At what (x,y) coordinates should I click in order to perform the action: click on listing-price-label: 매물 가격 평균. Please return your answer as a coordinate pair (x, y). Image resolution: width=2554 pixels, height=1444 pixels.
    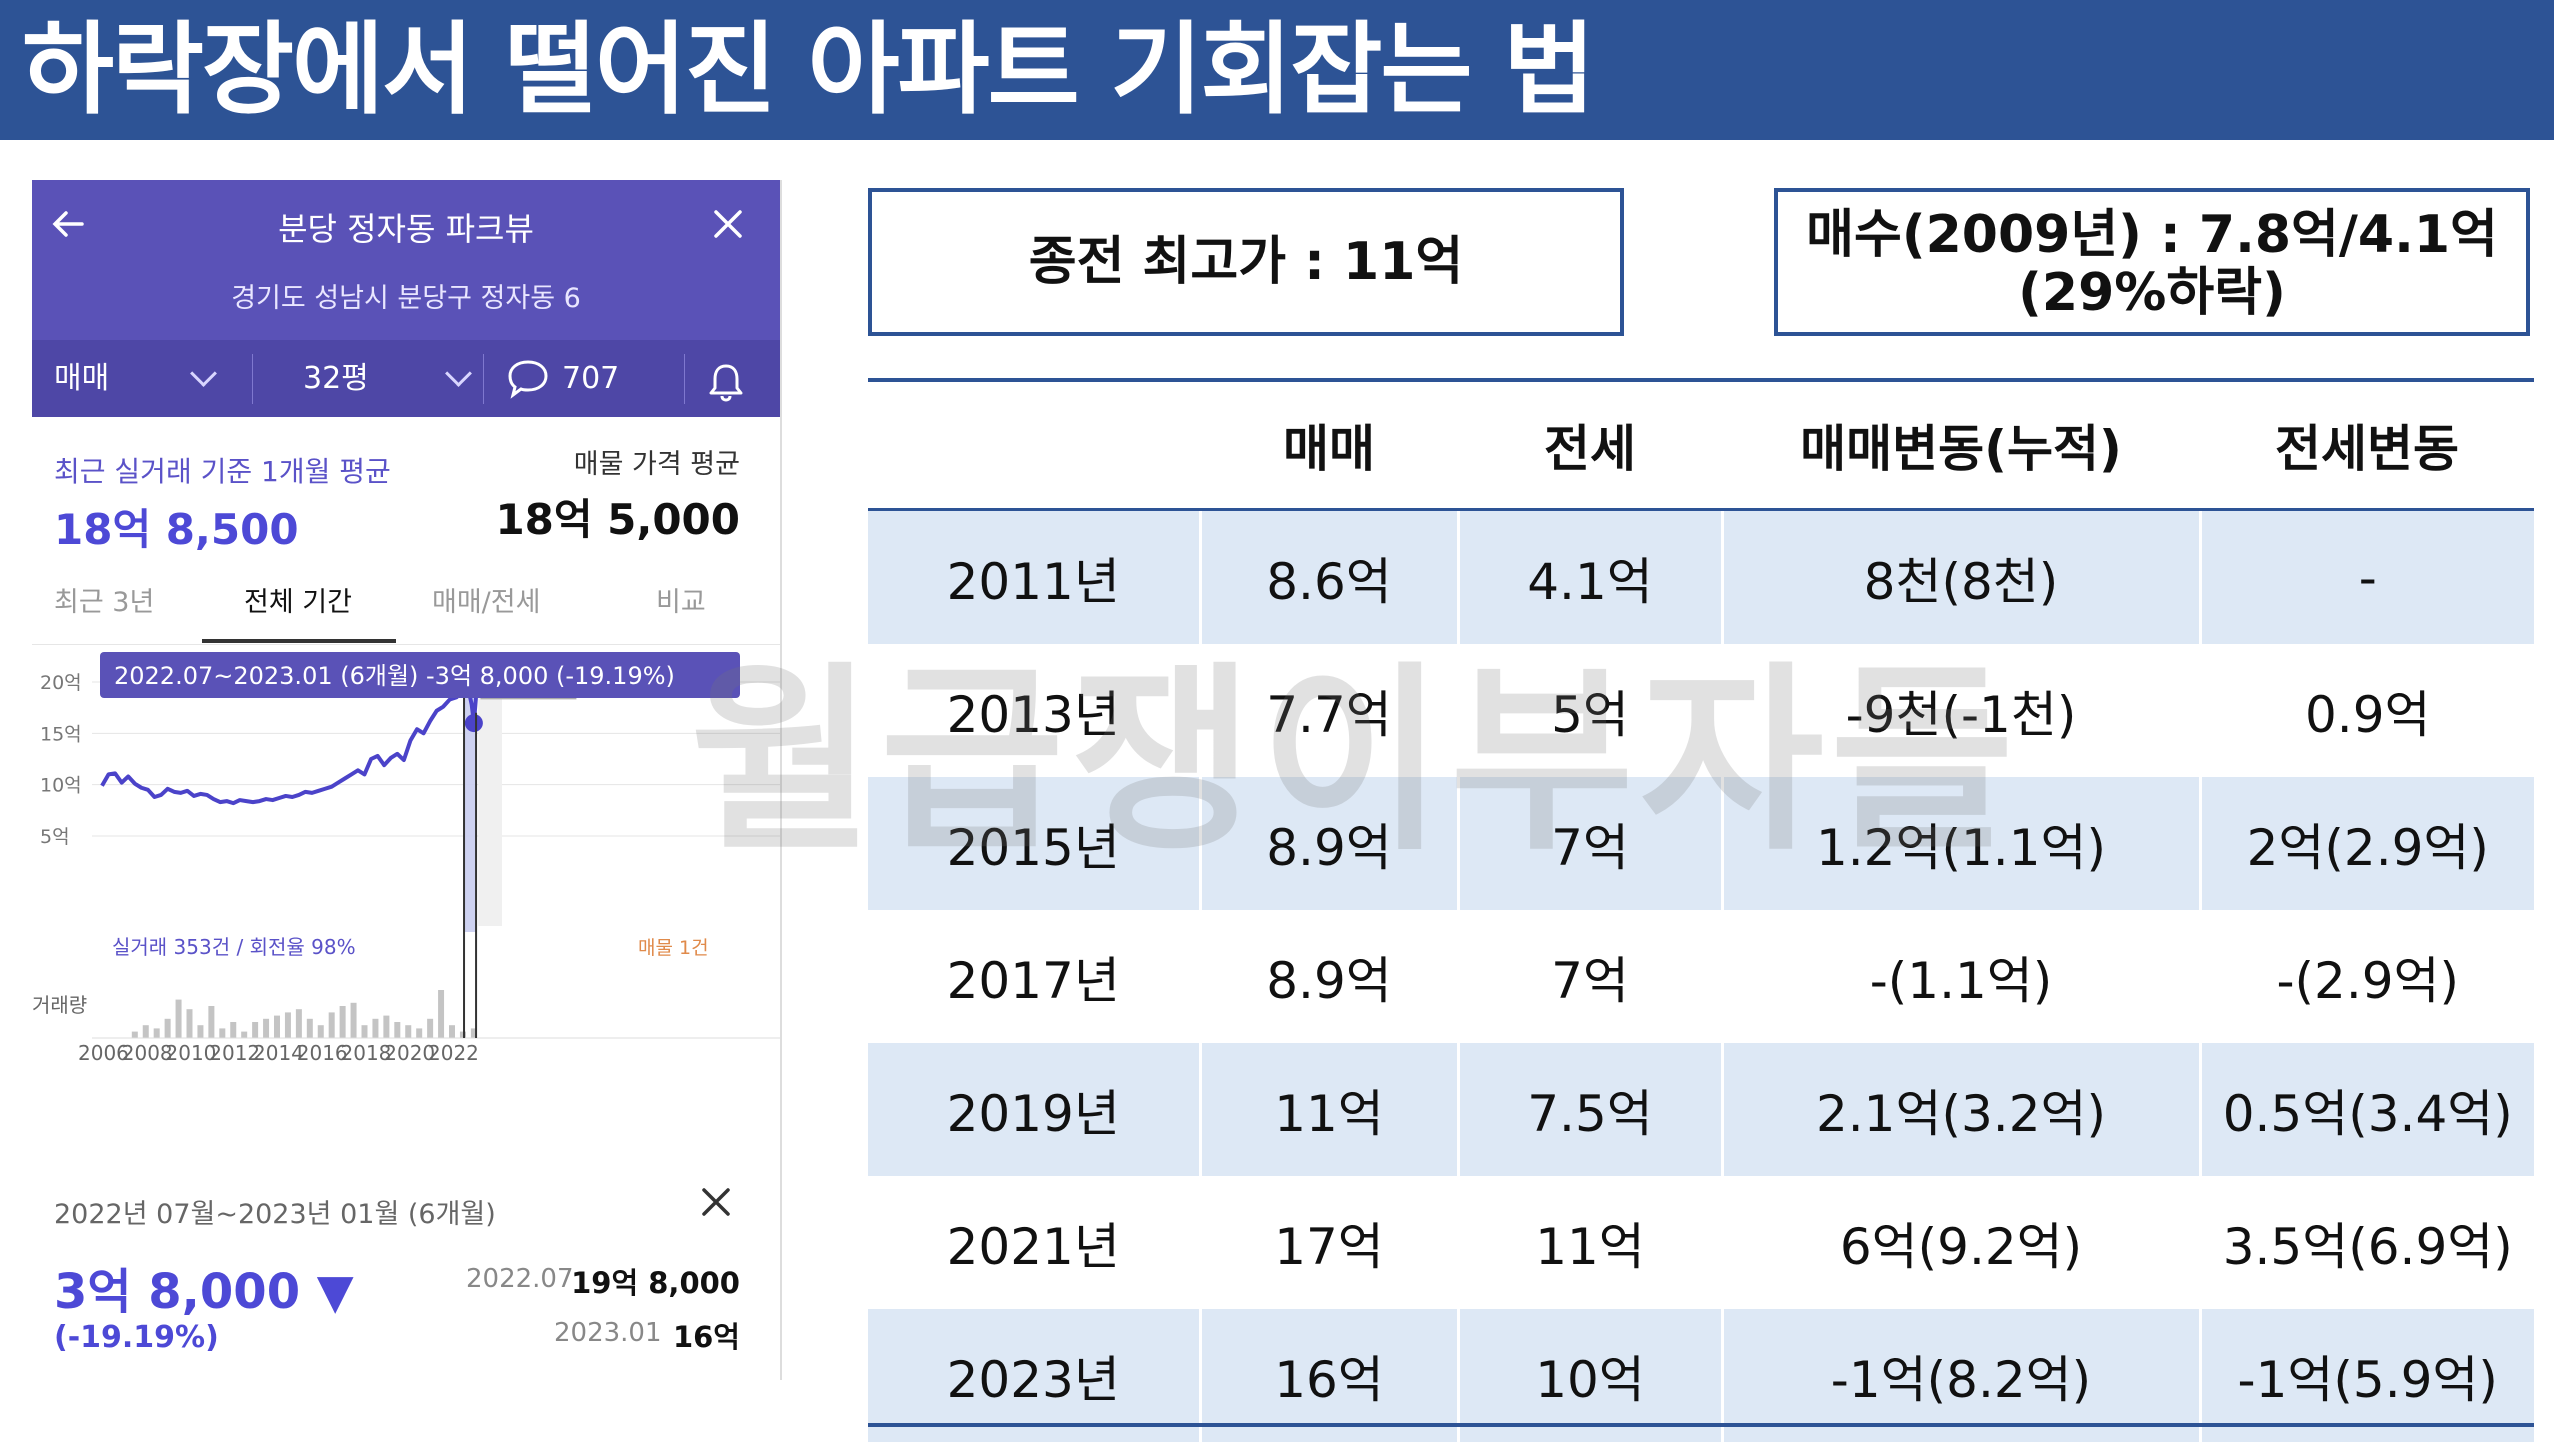
    Looking at the image, I should click on (656, 464).